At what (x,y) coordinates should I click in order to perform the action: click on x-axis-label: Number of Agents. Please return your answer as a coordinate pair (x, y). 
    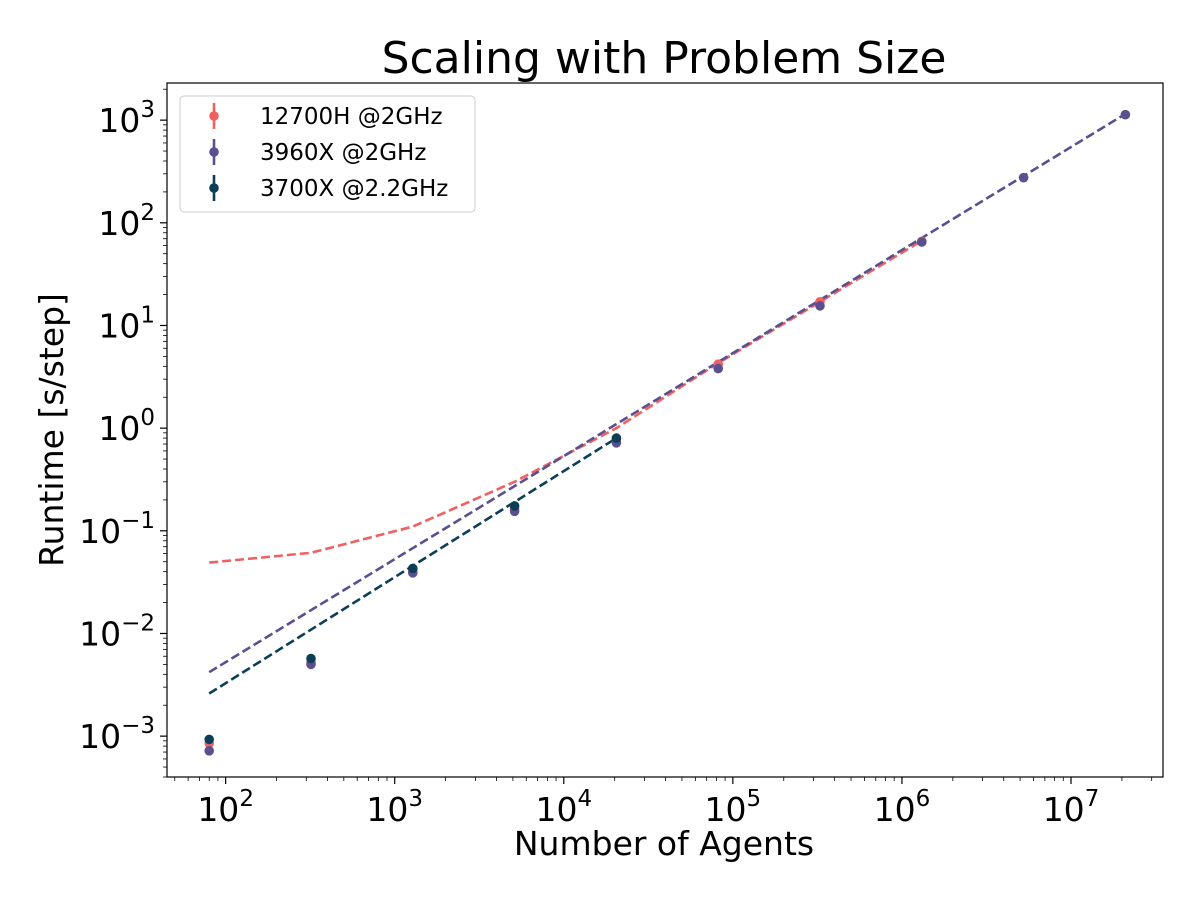
    Looking at the image, I should click on (664, 843).